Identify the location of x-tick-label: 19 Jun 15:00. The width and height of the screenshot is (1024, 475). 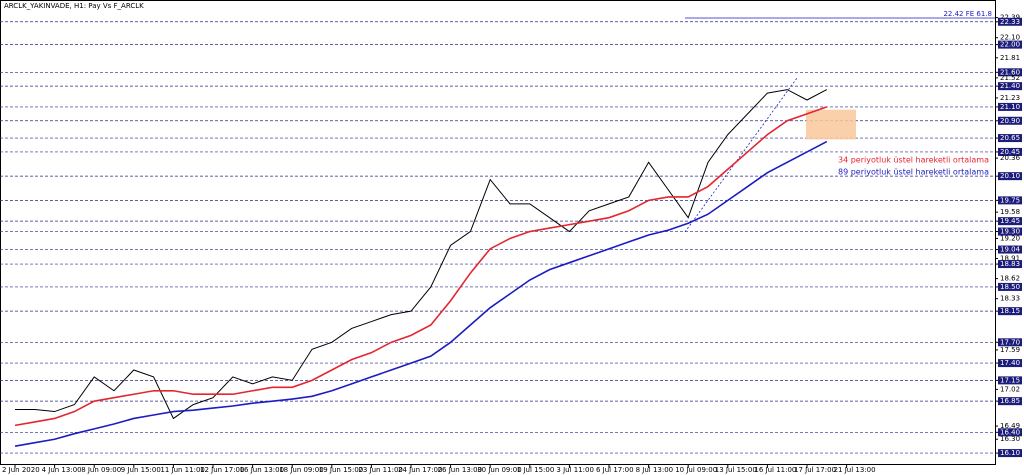
(341, 470).